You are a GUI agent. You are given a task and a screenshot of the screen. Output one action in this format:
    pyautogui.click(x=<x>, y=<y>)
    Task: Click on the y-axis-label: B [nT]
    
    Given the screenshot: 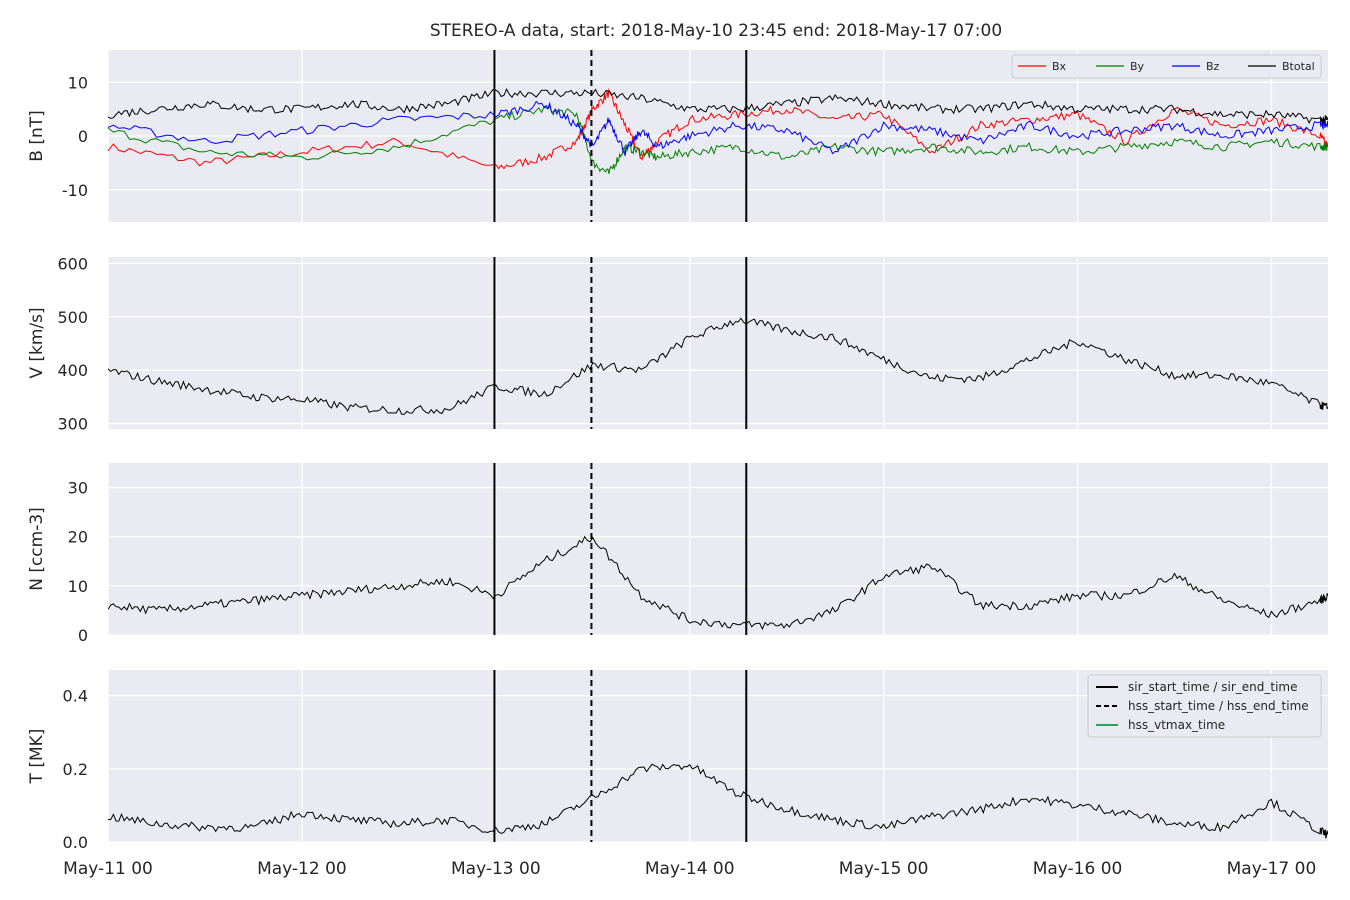 What is the action you would take?
    pyautogui.click(x=37, y=136)
    